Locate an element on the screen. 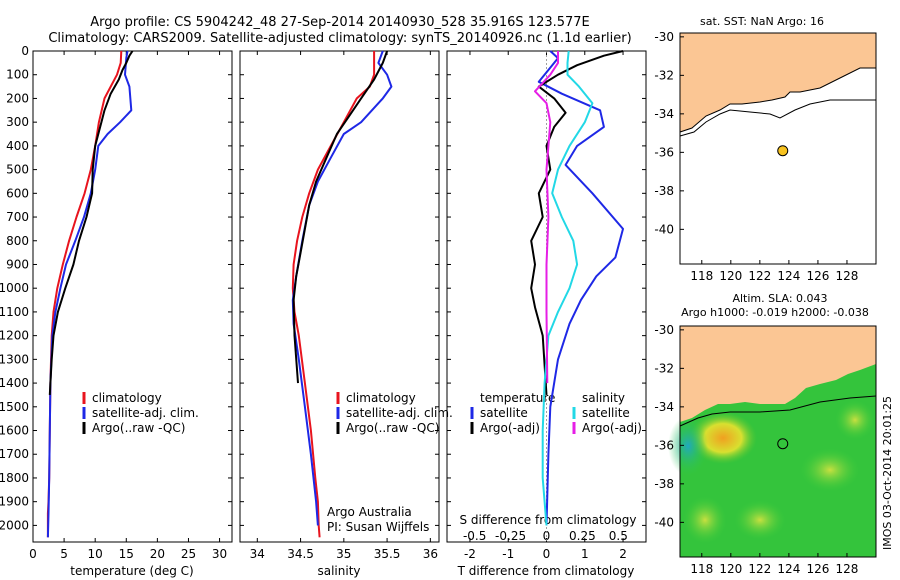 This screenshot has width=900, height=580. difference-xlabel: T difference from climatology is located at coordinates (546, 571).